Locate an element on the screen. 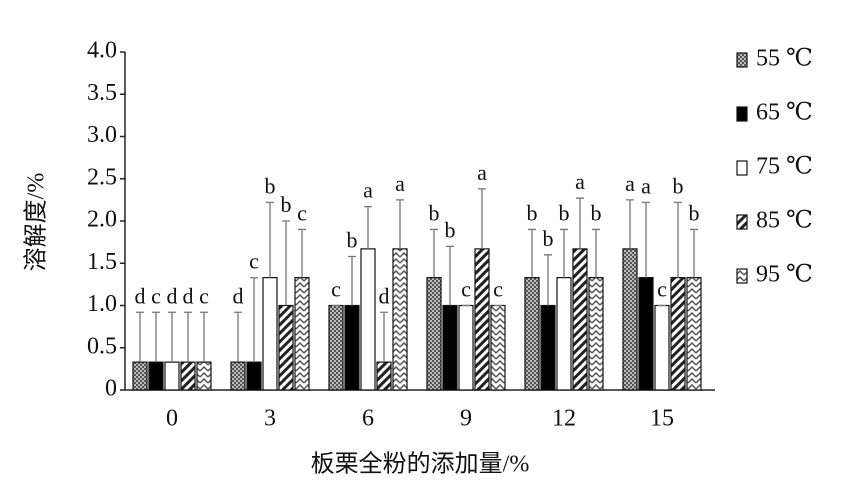 This screenshot has width=865, height=494. y-tick-label: 2.5 is located at coordinates (102, 177).